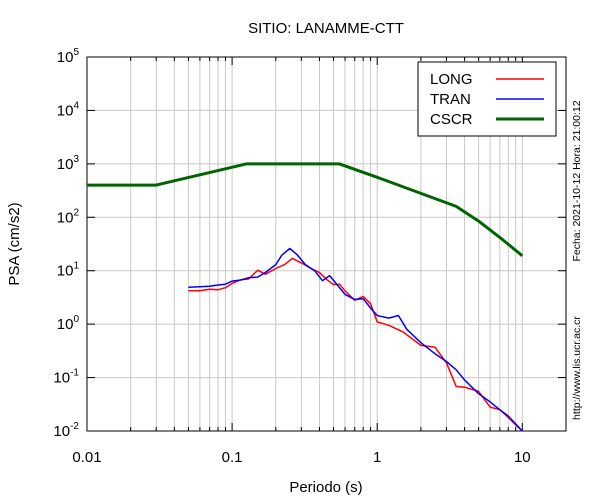  What do you see at coordinates (305, 209) in the screenshot?
I see `series-line-cscr` at bounding box center [305, 209].